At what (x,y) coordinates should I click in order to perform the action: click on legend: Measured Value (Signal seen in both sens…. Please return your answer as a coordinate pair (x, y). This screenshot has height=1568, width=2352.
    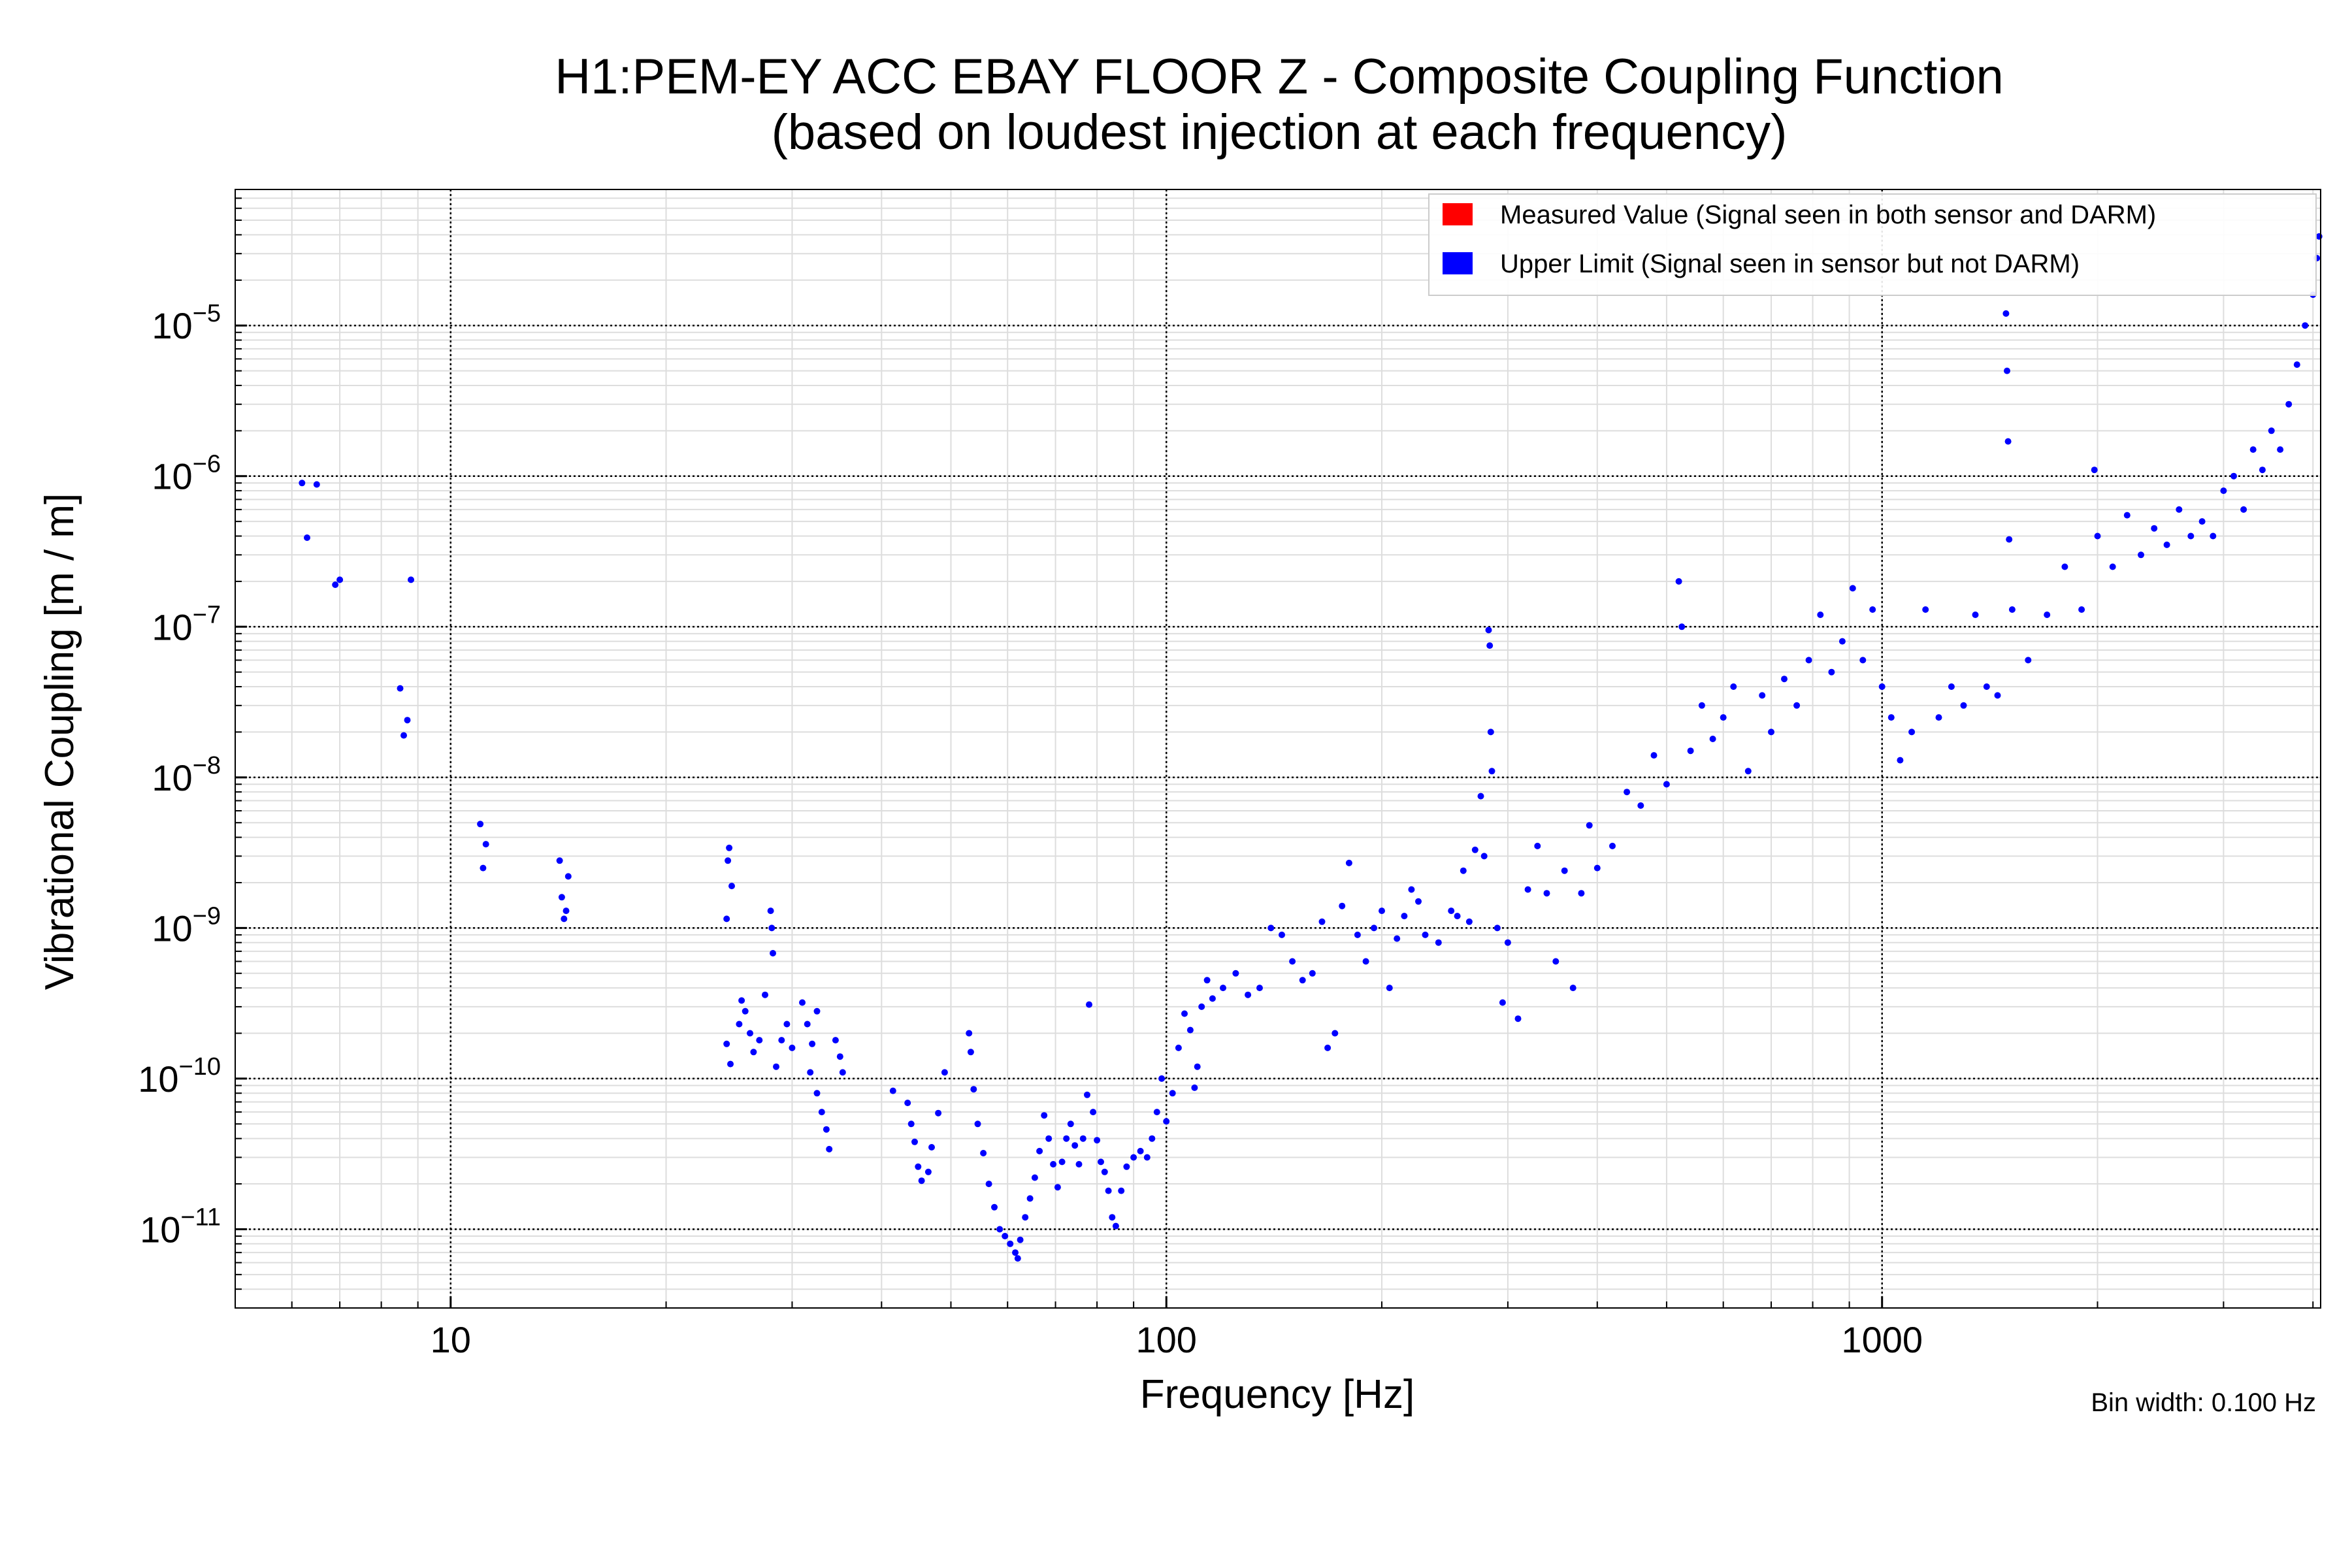
    Looking at the image, I should click on (1872, 244).